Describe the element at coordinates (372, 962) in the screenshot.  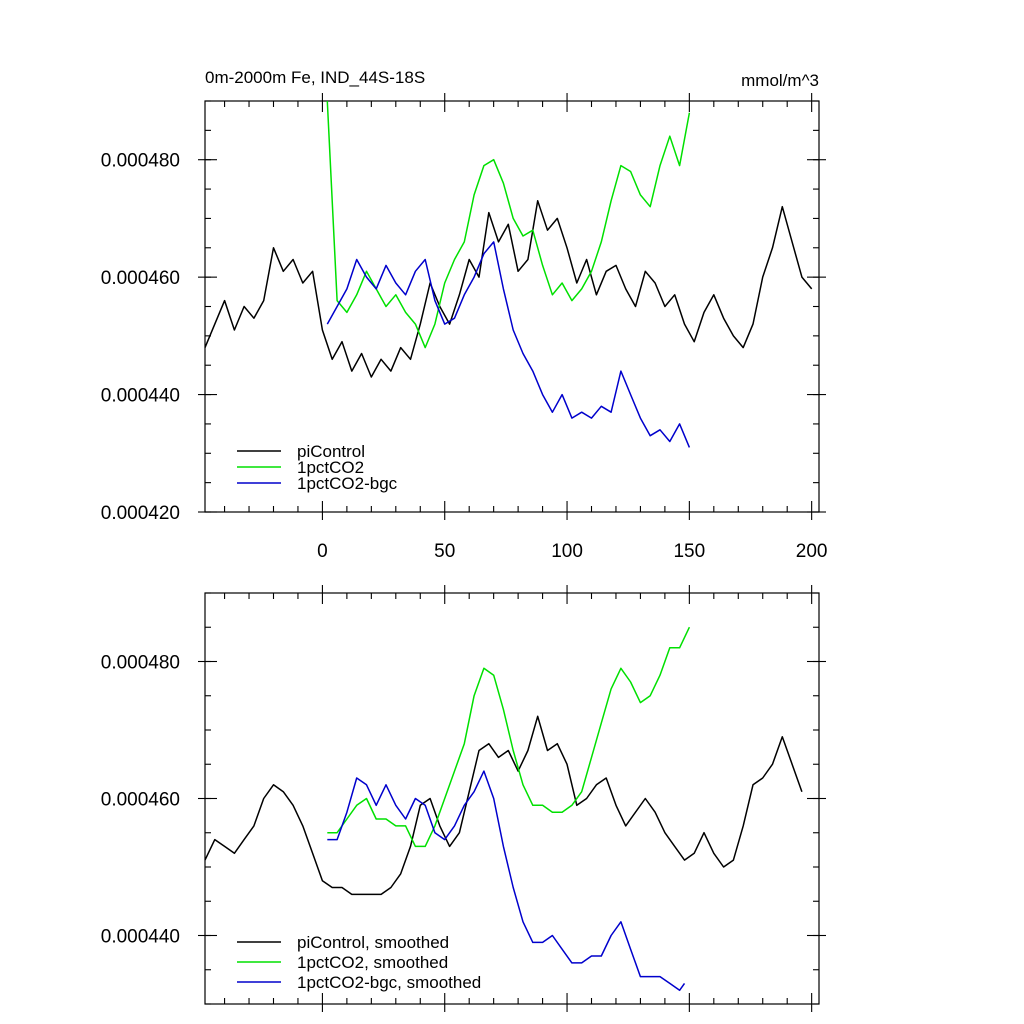
I see `legend-label: 1pctCO2, smoothed` at that location.